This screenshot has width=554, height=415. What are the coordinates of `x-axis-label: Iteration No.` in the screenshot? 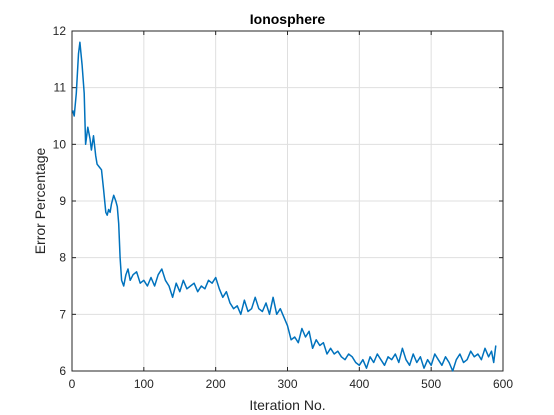 It's located at (287, 405).